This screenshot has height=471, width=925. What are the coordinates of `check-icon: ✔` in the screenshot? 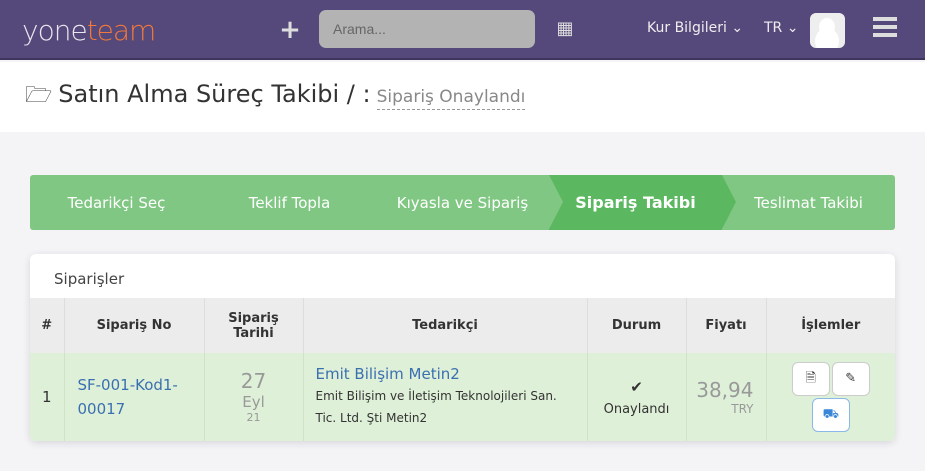 It's located at (636, 386).